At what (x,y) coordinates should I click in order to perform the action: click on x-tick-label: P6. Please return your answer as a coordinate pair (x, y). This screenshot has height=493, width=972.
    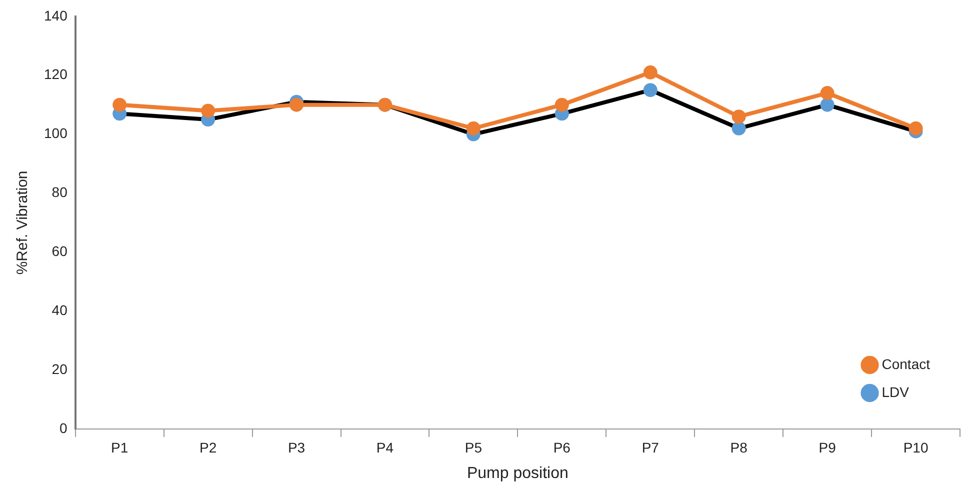
    Looking at the image, I should click on (562, 447).